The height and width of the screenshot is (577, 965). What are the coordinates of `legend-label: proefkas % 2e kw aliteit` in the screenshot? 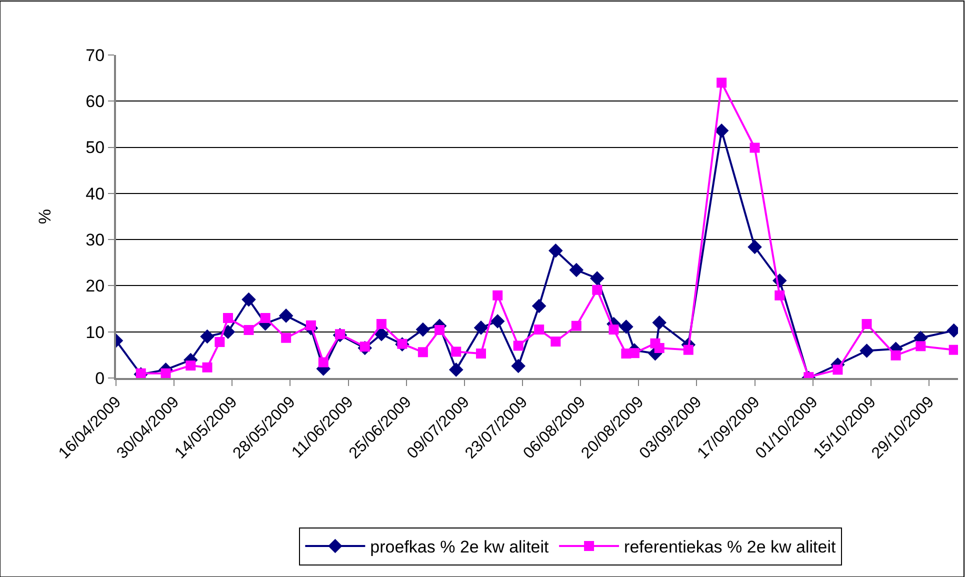 It's located at (460, 547).